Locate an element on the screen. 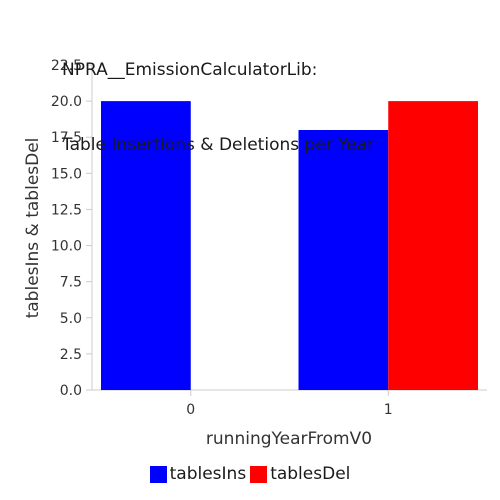 Image resolution: width=500 pixels, height=500 pixels. y-tick-label-3: 7.5 is located at coordinates (71, 283).